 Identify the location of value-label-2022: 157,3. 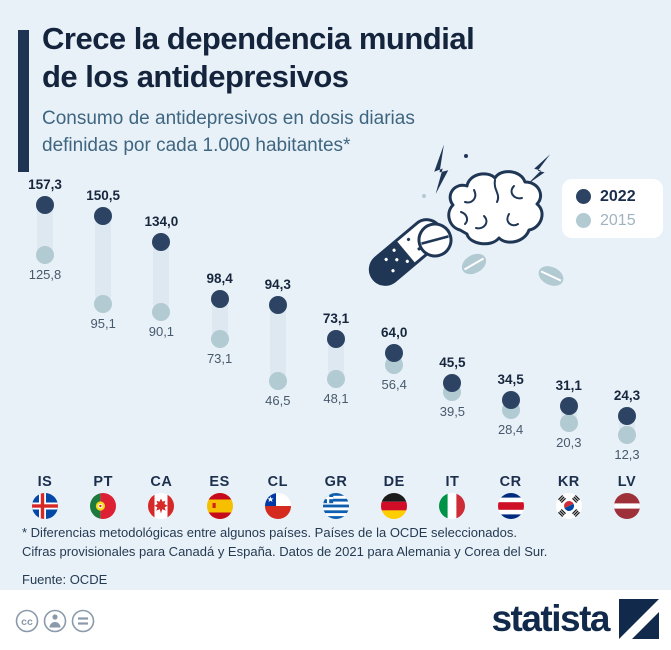
(45, 184).